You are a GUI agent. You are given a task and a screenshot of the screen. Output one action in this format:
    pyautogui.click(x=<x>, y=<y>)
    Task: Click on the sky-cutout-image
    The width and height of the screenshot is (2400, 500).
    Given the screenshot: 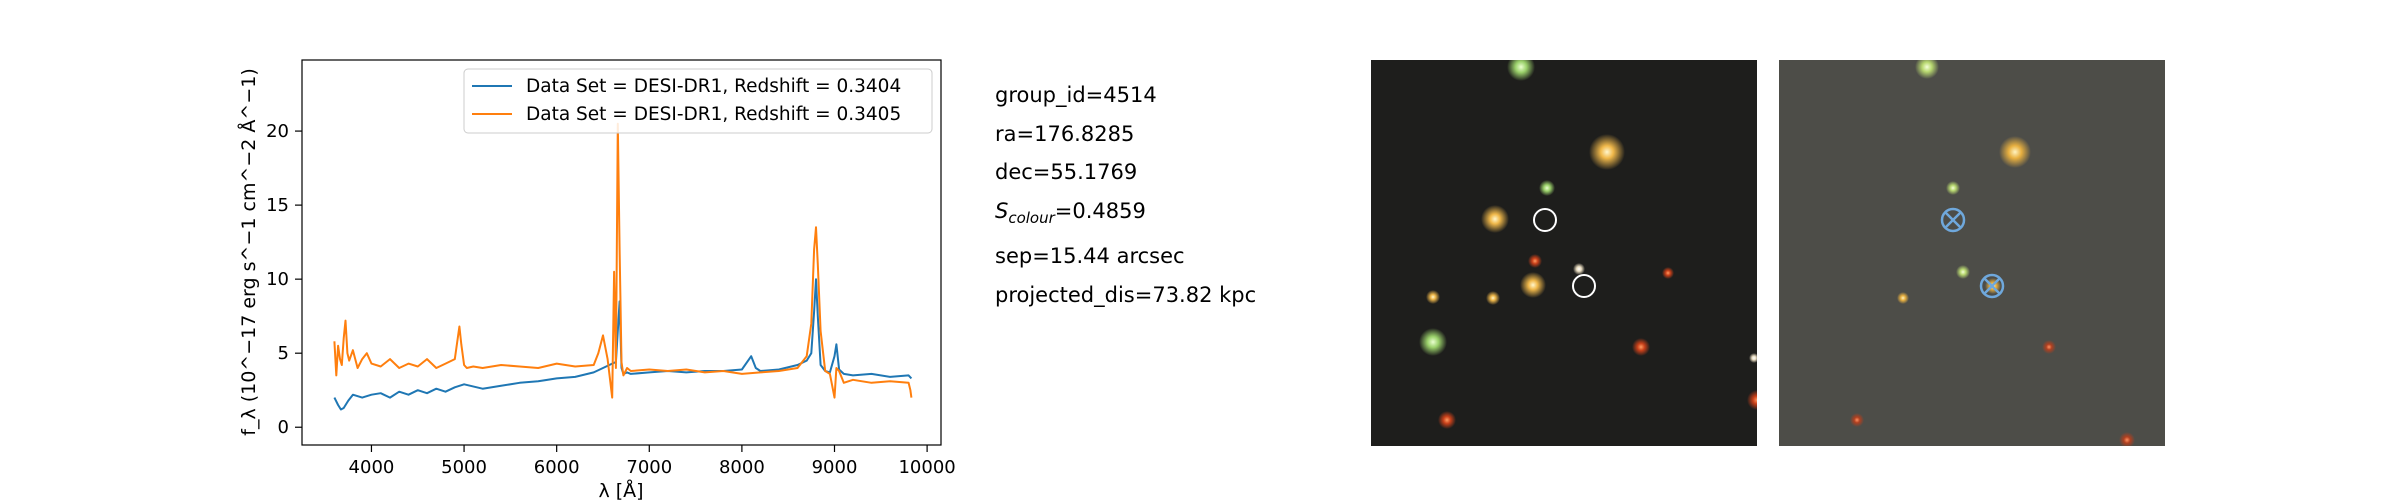 What is the action you would take?
    pyautogui.click(x=1564, y=253)
    